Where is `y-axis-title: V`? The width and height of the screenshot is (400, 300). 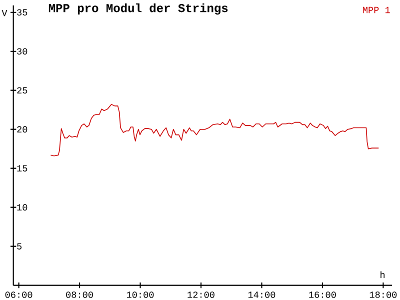 y-axis-title: V is located at coordinates (5, 13).